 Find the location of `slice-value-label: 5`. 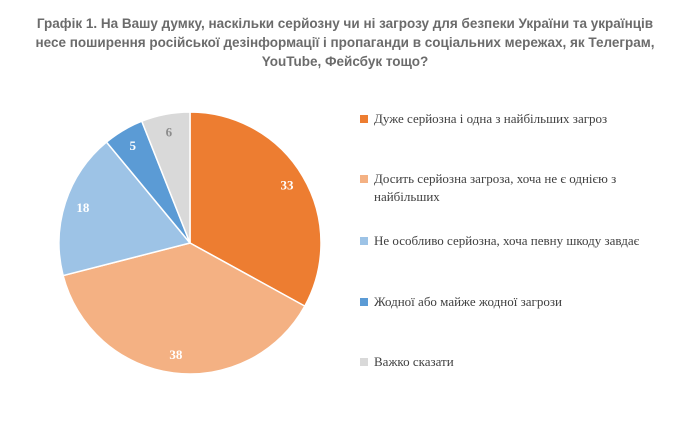

slice-value-label: 5 is located at coordinates (132, 145).